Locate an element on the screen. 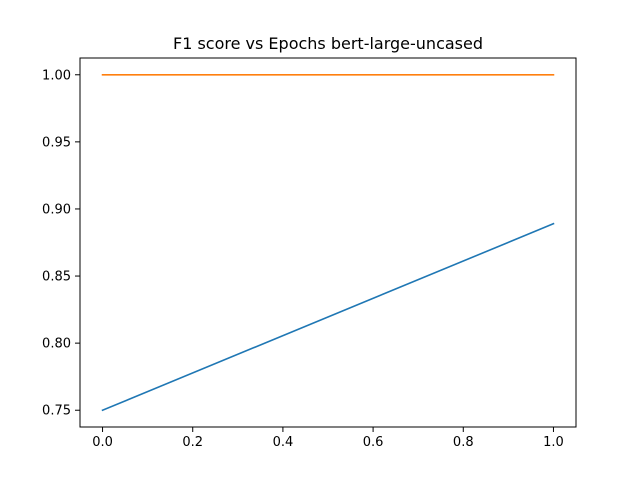 Image resolution: width=640 pixels, height=480 pixels. x-tick-label: 0.6 is located at coordinates (373, 442).